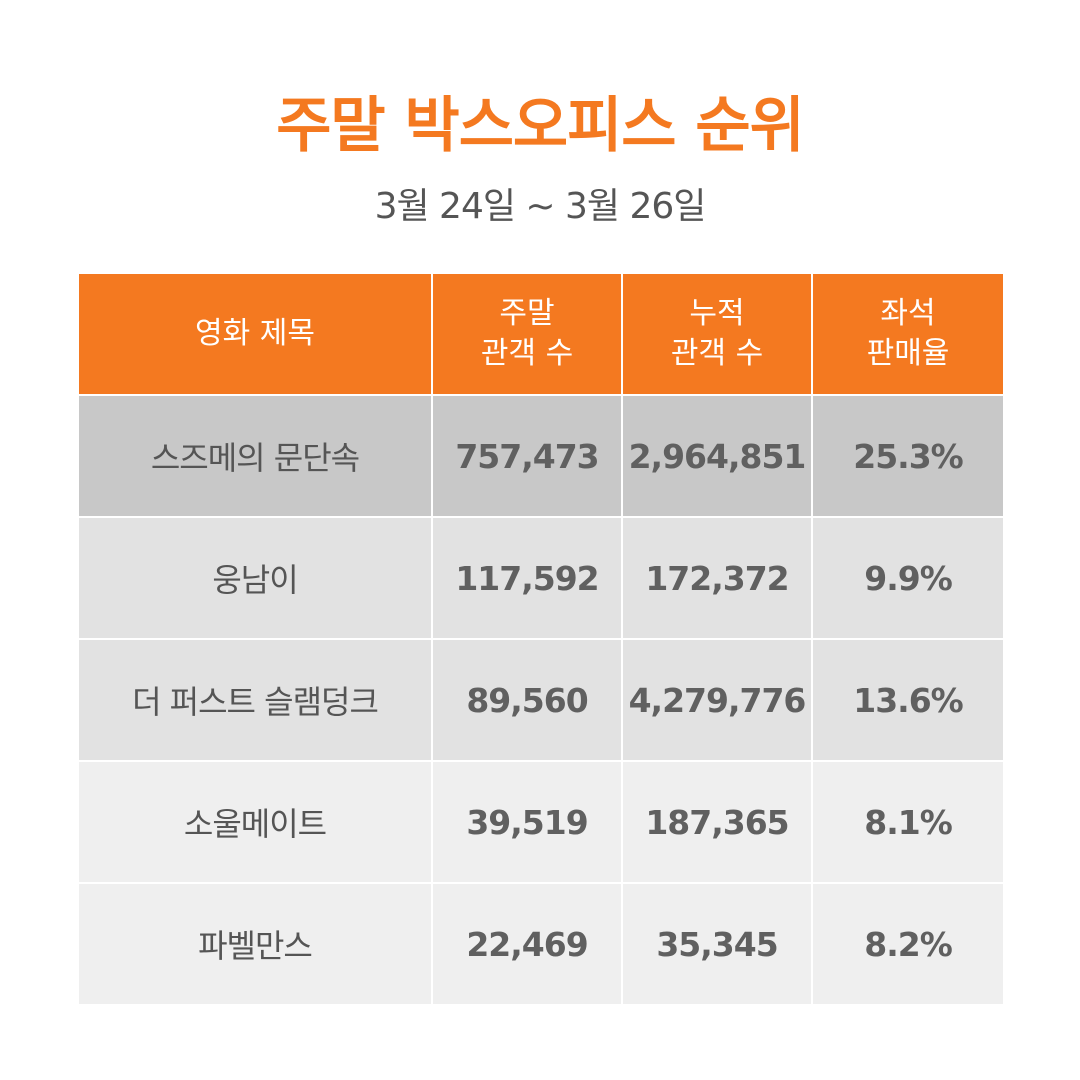 The width and height of the screenshot is (1080, 1080). What do you see at coordinates (908, 944) in the screenshot?
I see `seat-sales-rate: 8.2%` at bounding box center [908, 944].